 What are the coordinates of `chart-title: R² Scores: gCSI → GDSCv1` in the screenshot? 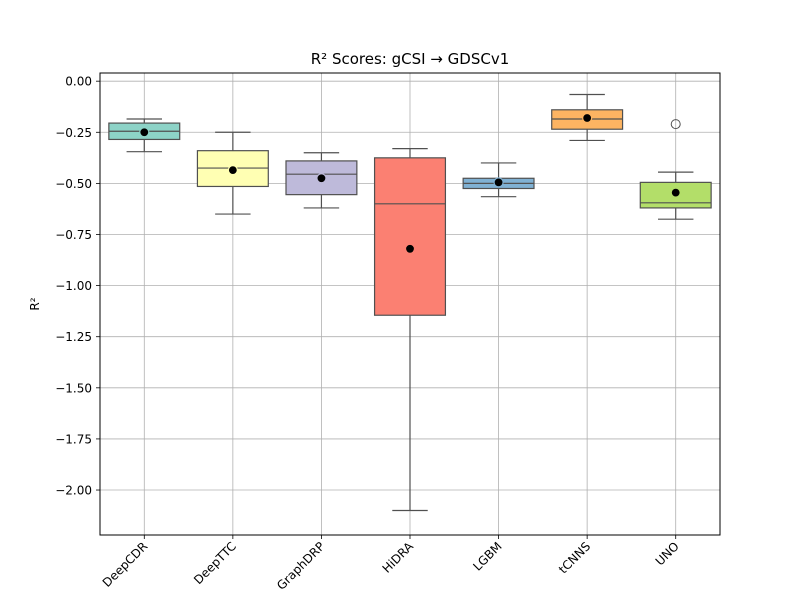 It's located at (410, 59).